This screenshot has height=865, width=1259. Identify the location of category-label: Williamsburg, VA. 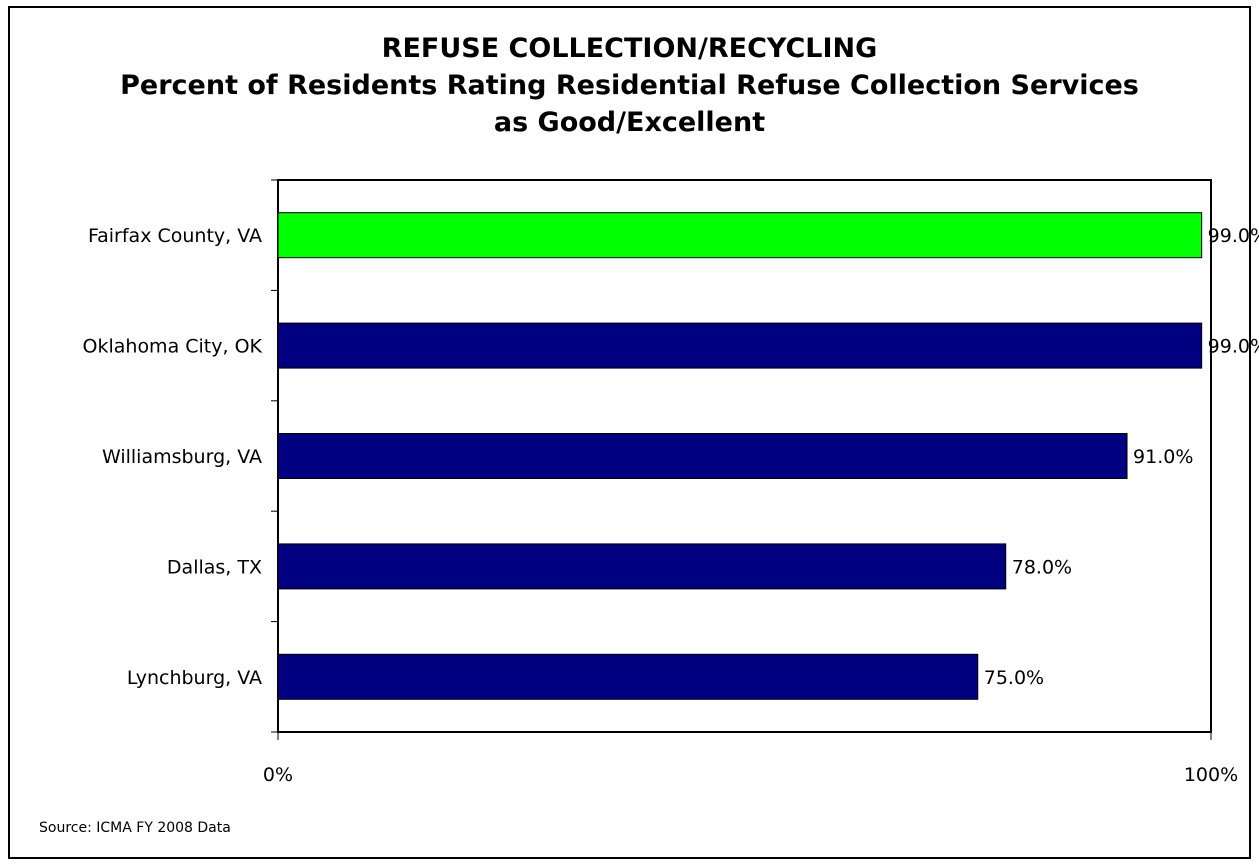
(182, 457).